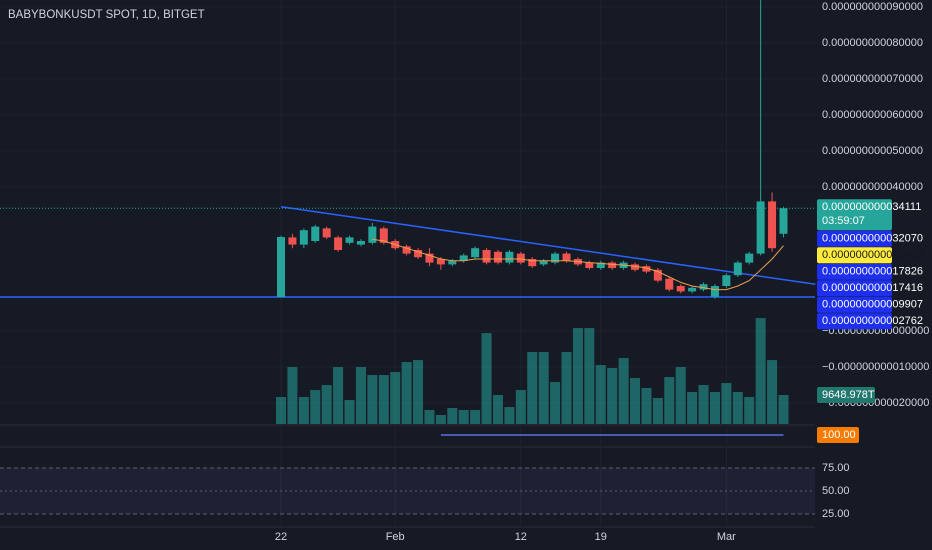 This screenshot has height=550, width=932. I want to click on price-label: 0.000000000032070, so click(872, 239).